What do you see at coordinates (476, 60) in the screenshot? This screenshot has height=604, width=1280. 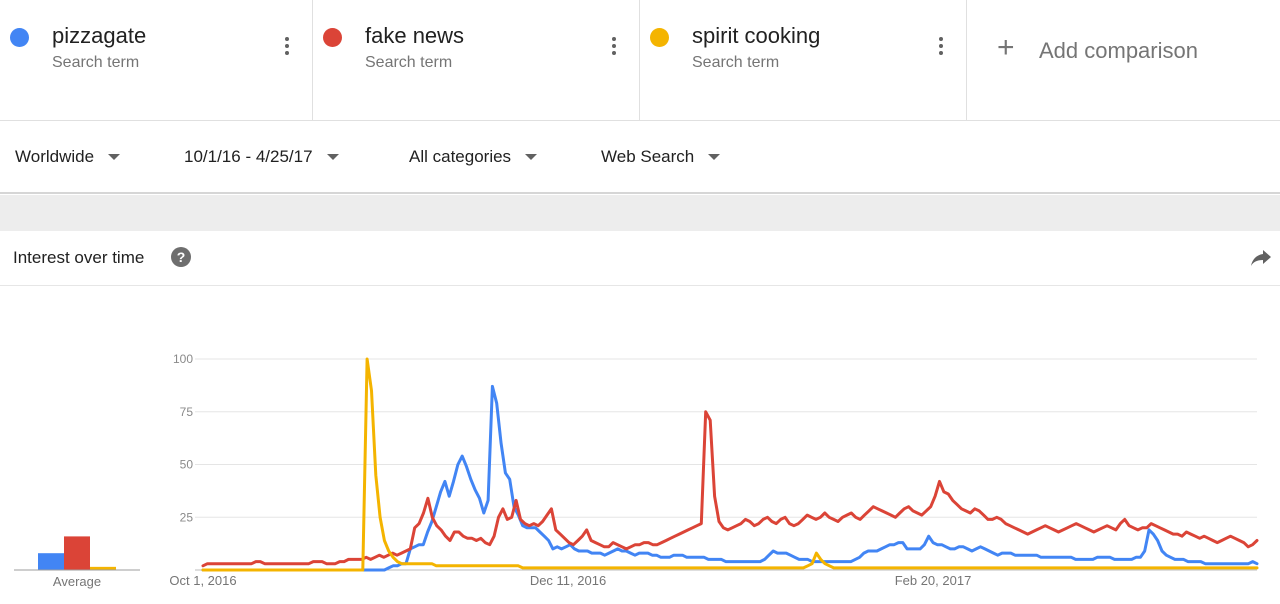 I see `term-card-fake-news: fake news Search term` at bounding box center [476, 60].